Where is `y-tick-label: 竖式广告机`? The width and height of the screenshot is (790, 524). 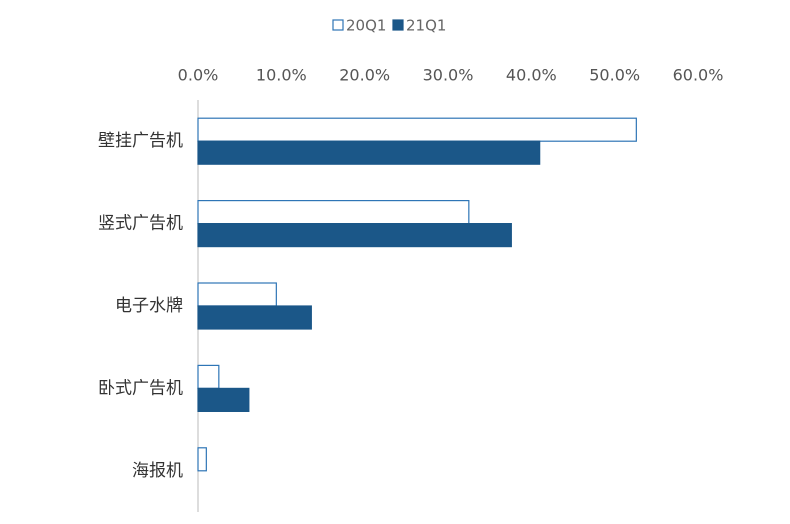 y-tick-label: 竖式广告机 is located at coordinates (140, 224).